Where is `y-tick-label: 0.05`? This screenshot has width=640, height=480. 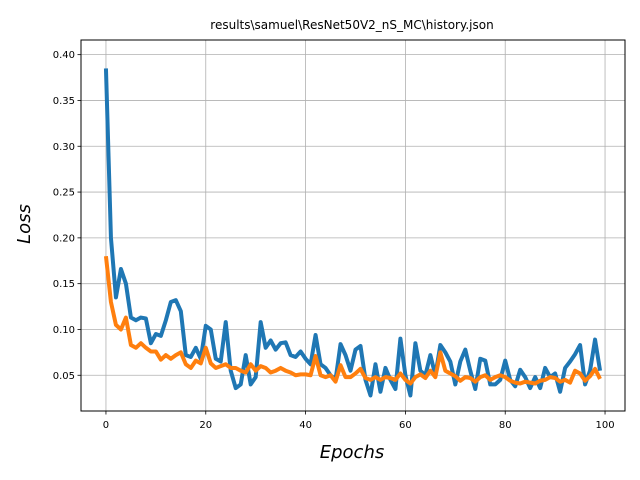 y-tick-label: 0.05 is located at coordinates (64, 376).